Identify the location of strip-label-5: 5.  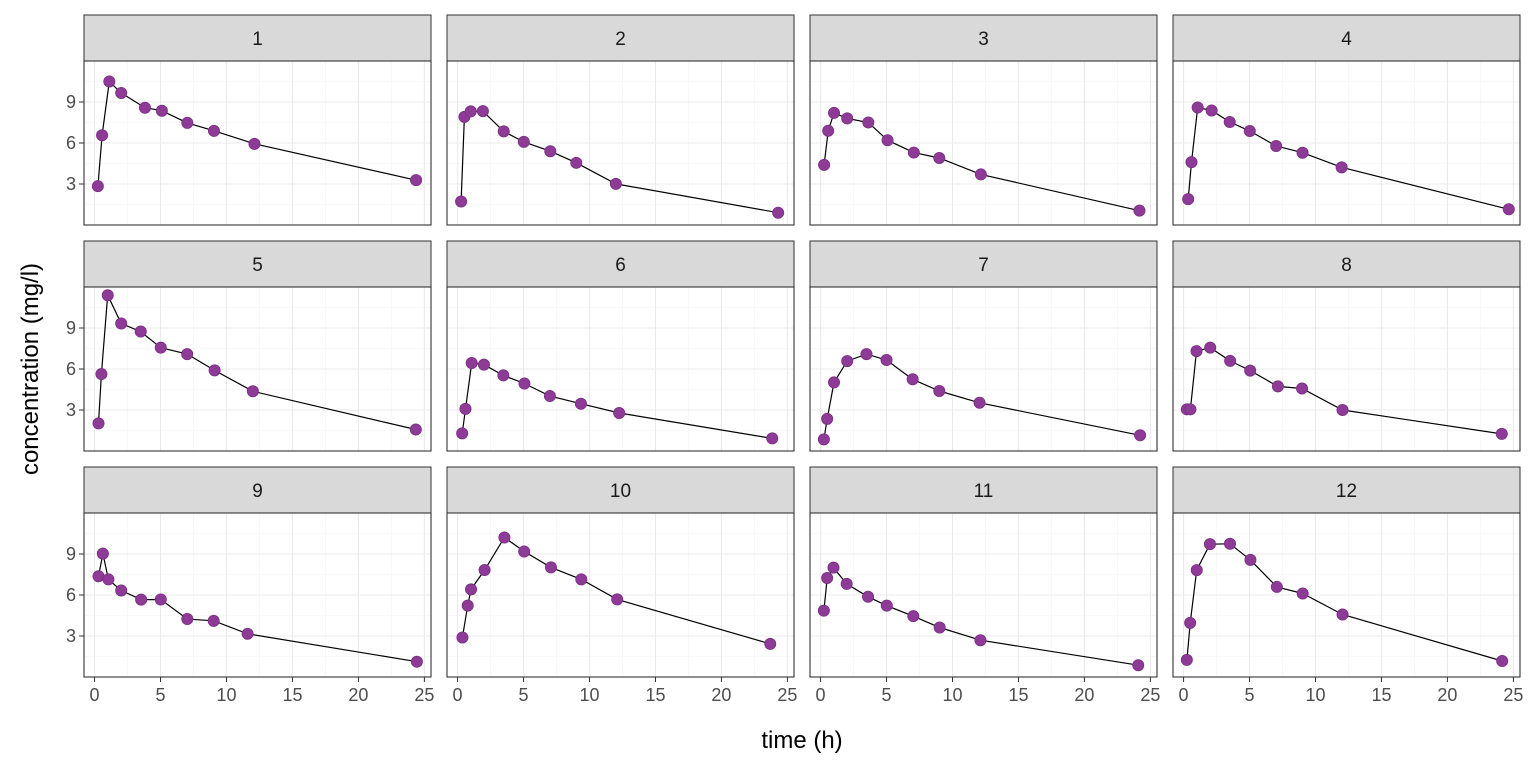
(257, 265).